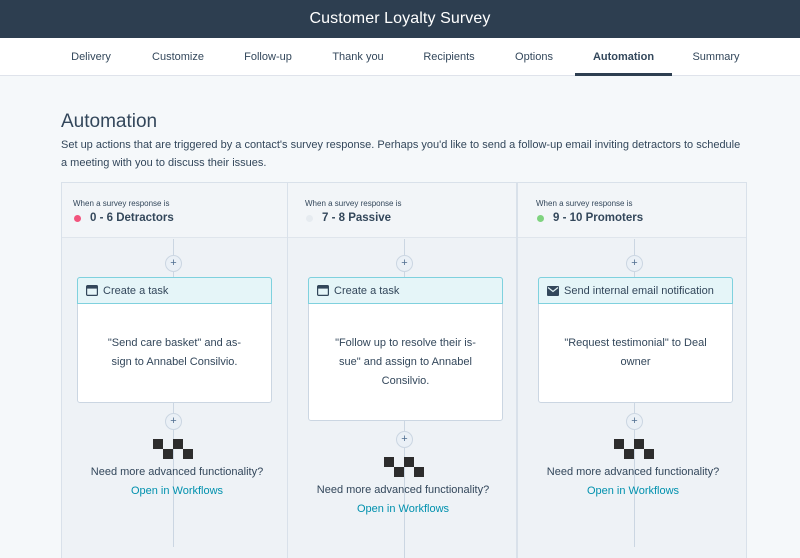 This screenshot has height=558, width=800. I want to click on tab-delivery: Delivery, so click(91, 57).